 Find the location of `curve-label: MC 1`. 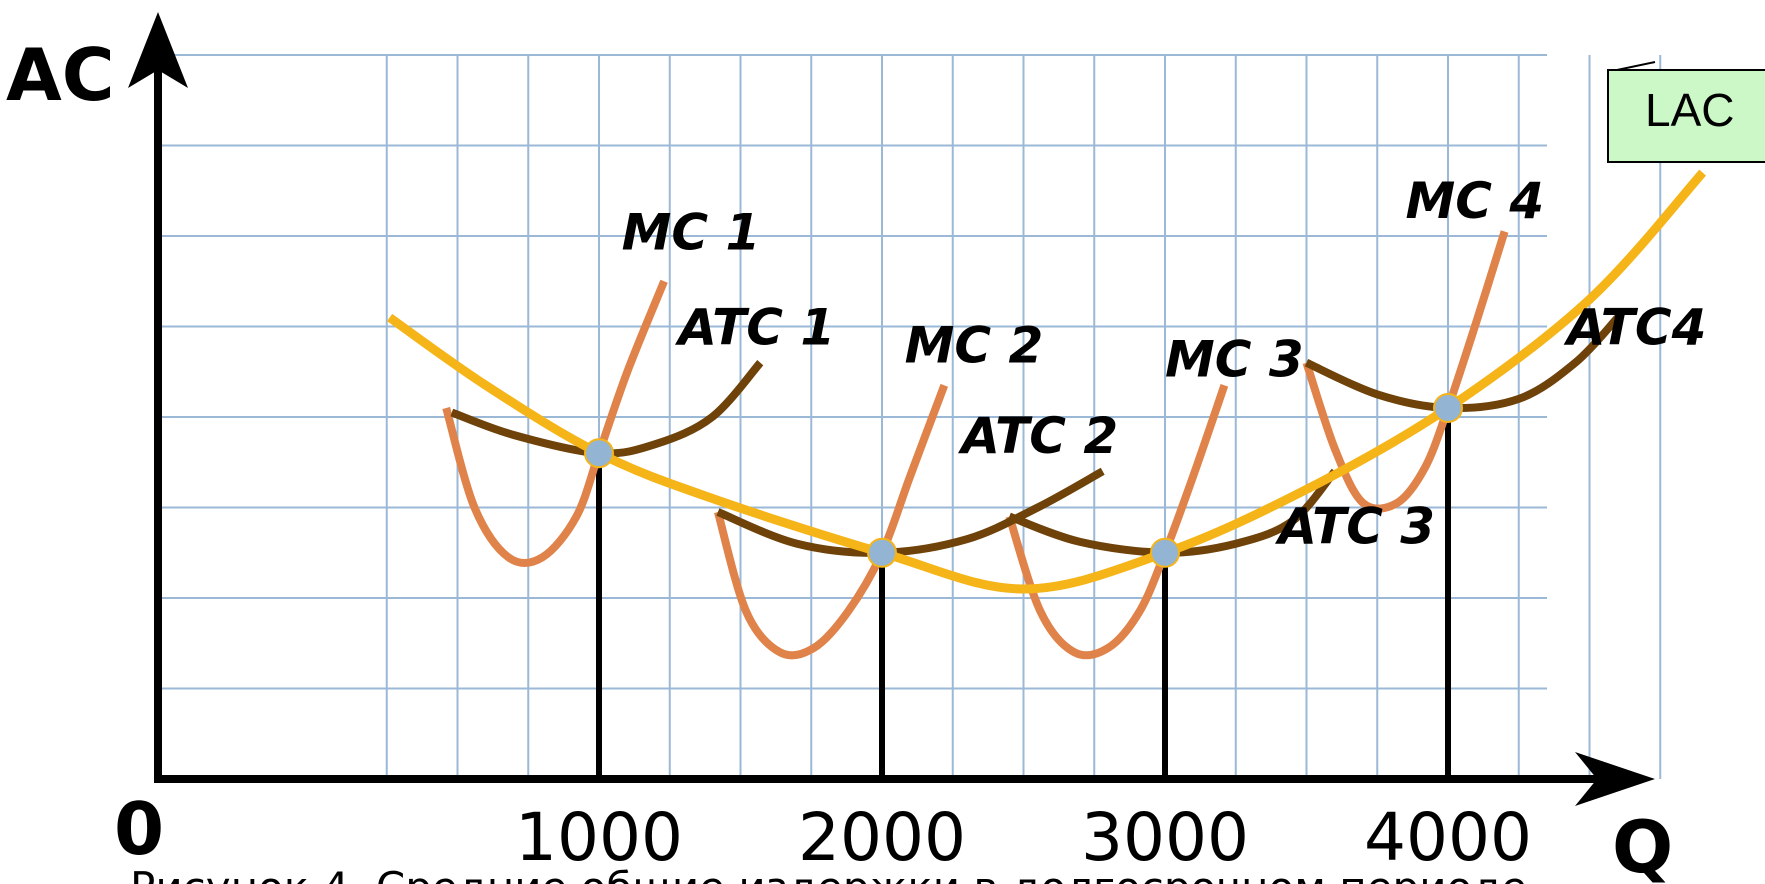

curve-label: MC 1 is located at coordinates (691, 233).